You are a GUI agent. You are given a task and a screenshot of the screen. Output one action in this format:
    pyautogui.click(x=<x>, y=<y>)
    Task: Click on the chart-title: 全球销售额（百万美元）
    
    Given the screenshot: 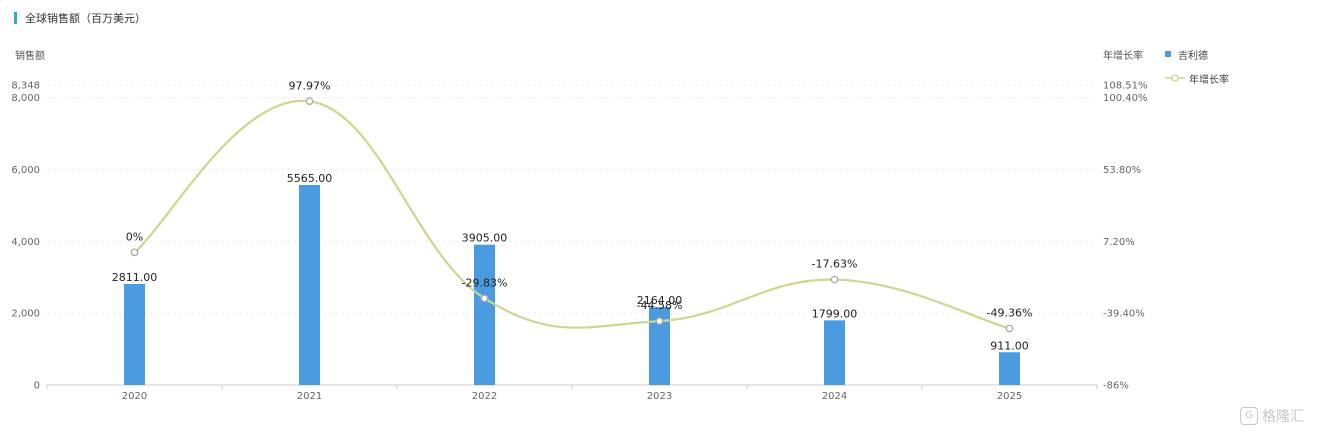 What is the action you would take?
    pyautogui.click(x=85, y=18)
    